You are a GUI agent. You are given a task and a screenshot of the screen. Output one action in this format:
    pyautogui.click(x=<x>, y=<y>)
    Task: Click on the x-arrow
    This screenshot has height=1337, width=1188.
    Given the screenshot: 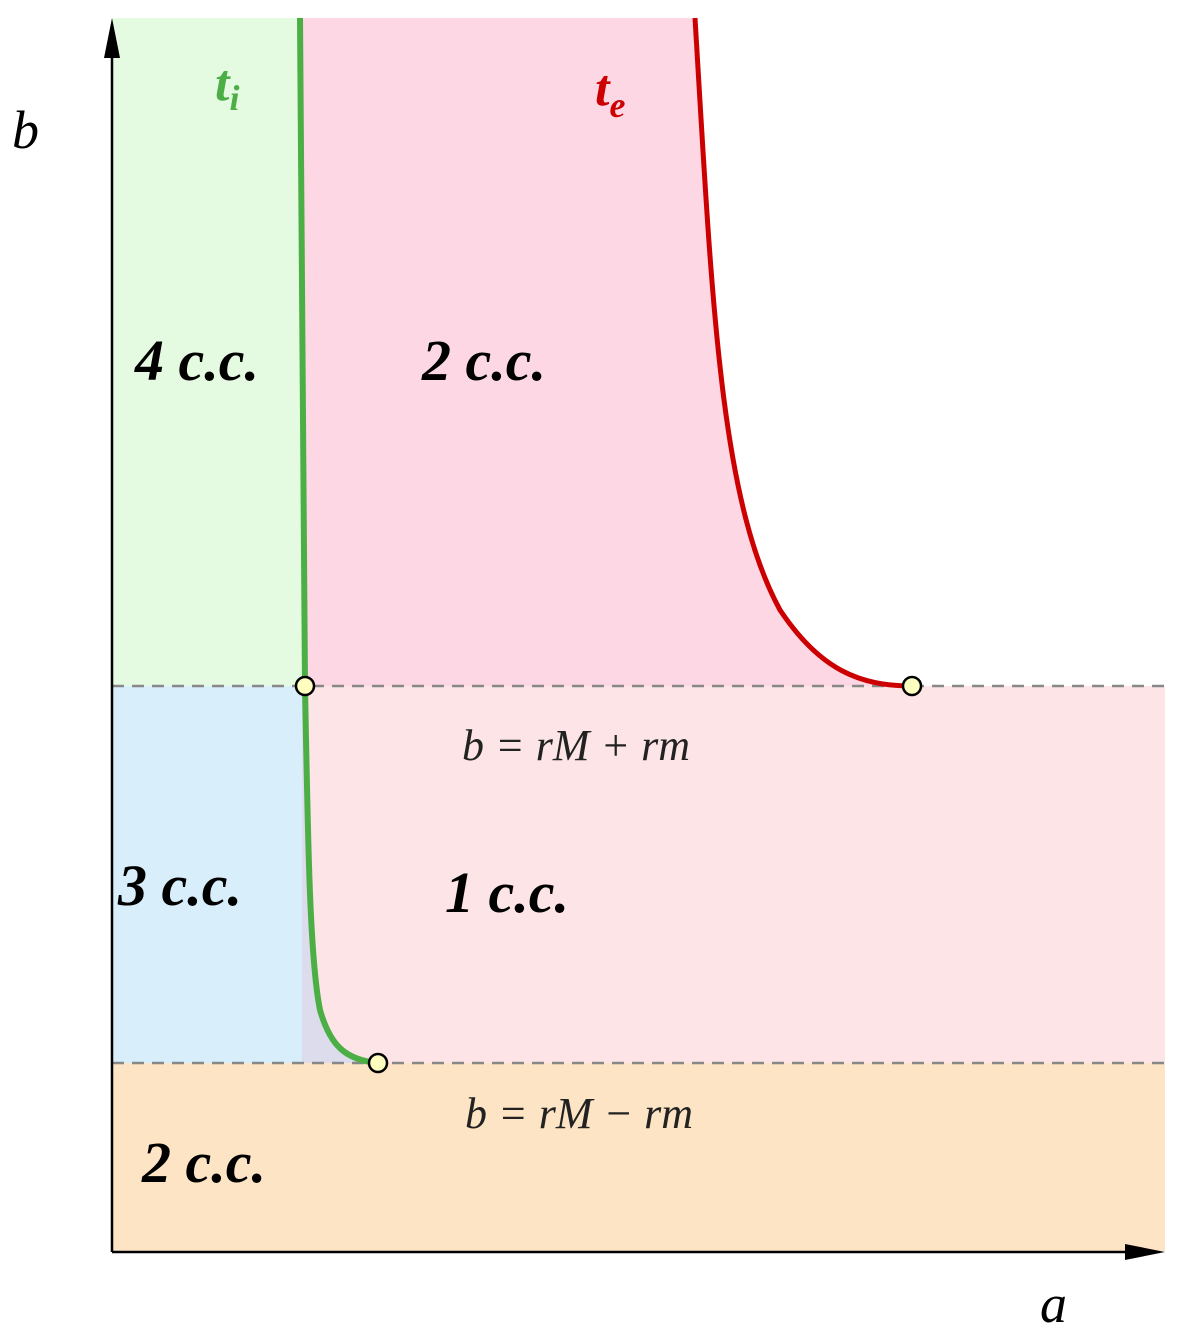 What is the action you would take?
    pyautogui.click(x=1145, y=1252)
    